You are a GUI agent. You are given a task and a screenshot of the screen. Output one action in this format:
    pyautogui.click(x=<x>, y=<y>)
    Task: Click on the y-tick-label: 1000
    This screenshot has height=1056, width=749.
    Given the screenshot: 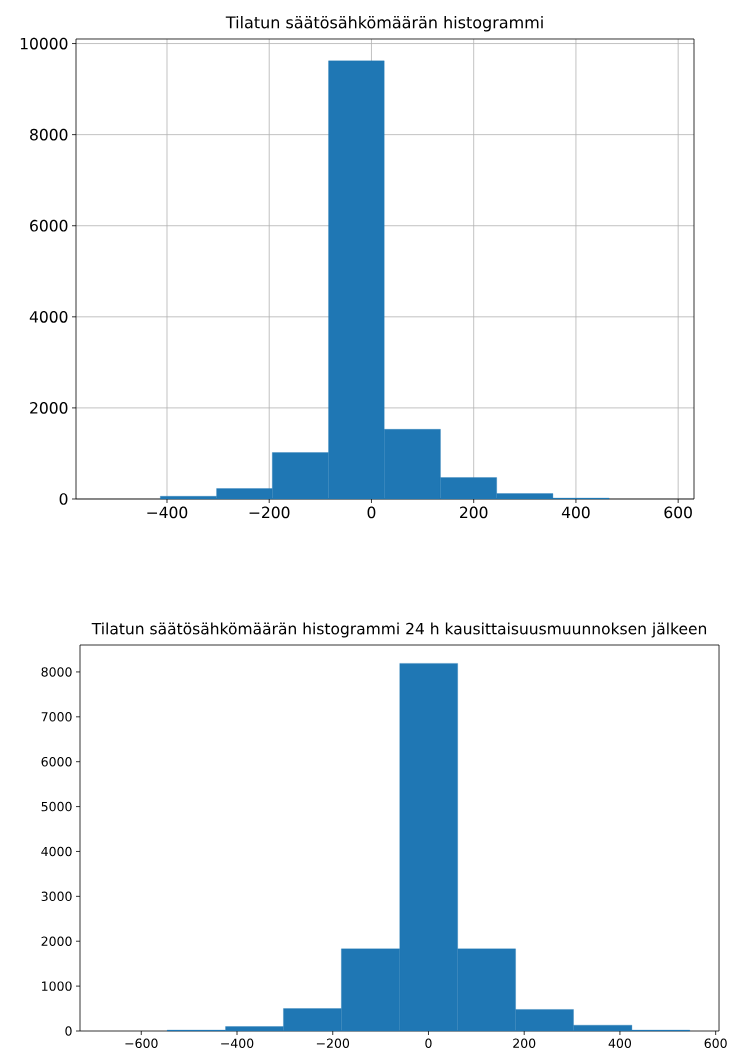 What is the action you would take?
    pyautogui.click(x=57, y=986)
    